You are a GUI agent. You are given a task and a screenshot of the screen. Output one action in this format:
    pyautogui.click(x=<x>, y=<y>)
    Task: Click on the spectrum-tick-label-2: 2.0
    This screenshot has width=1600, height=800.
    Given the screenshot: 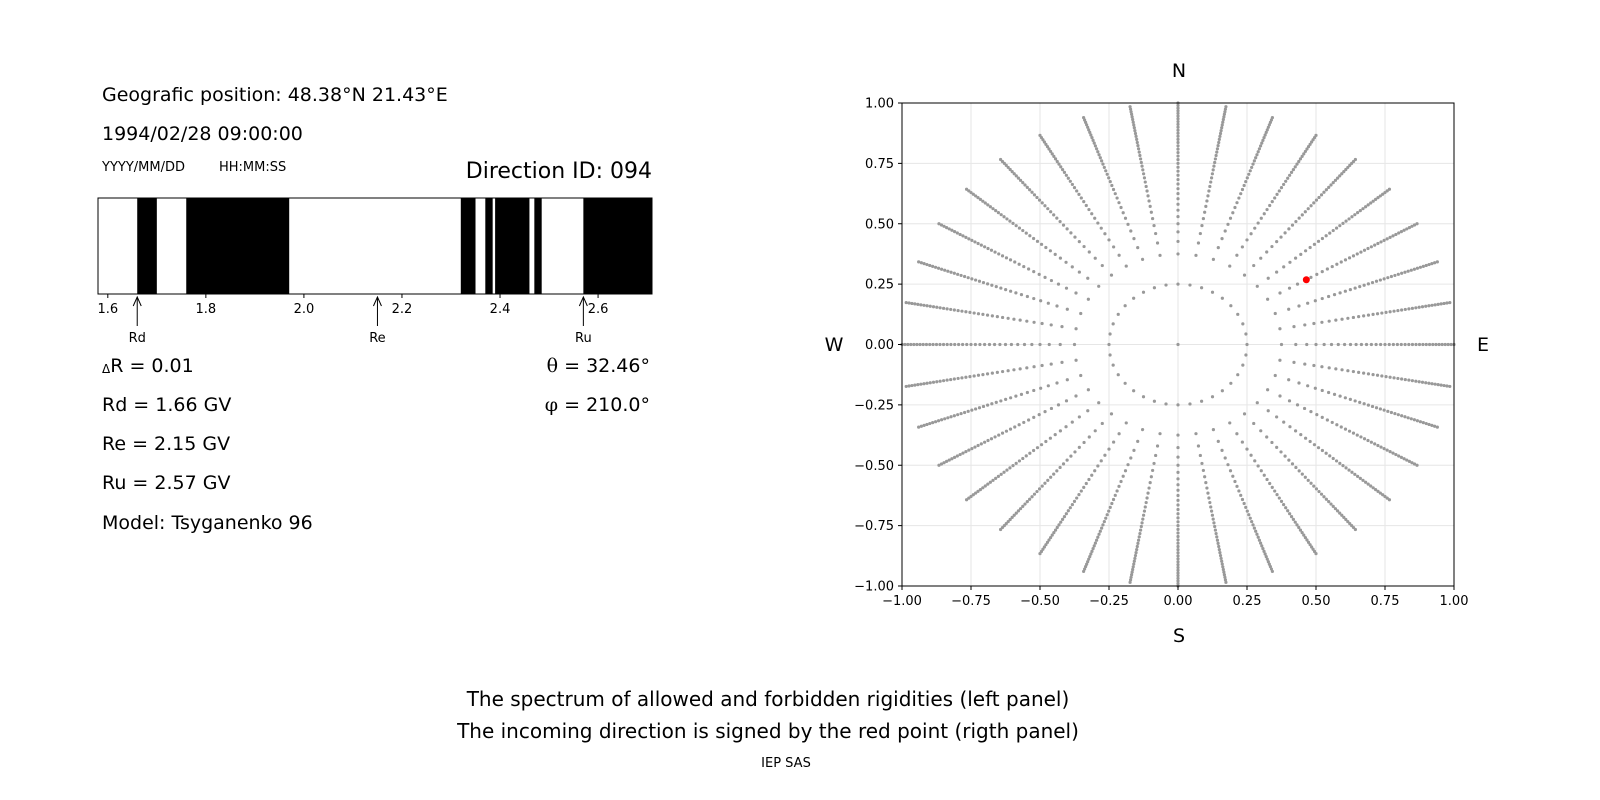 What is the action you would take?
    pyautogui.click(x=304, y=309)
    